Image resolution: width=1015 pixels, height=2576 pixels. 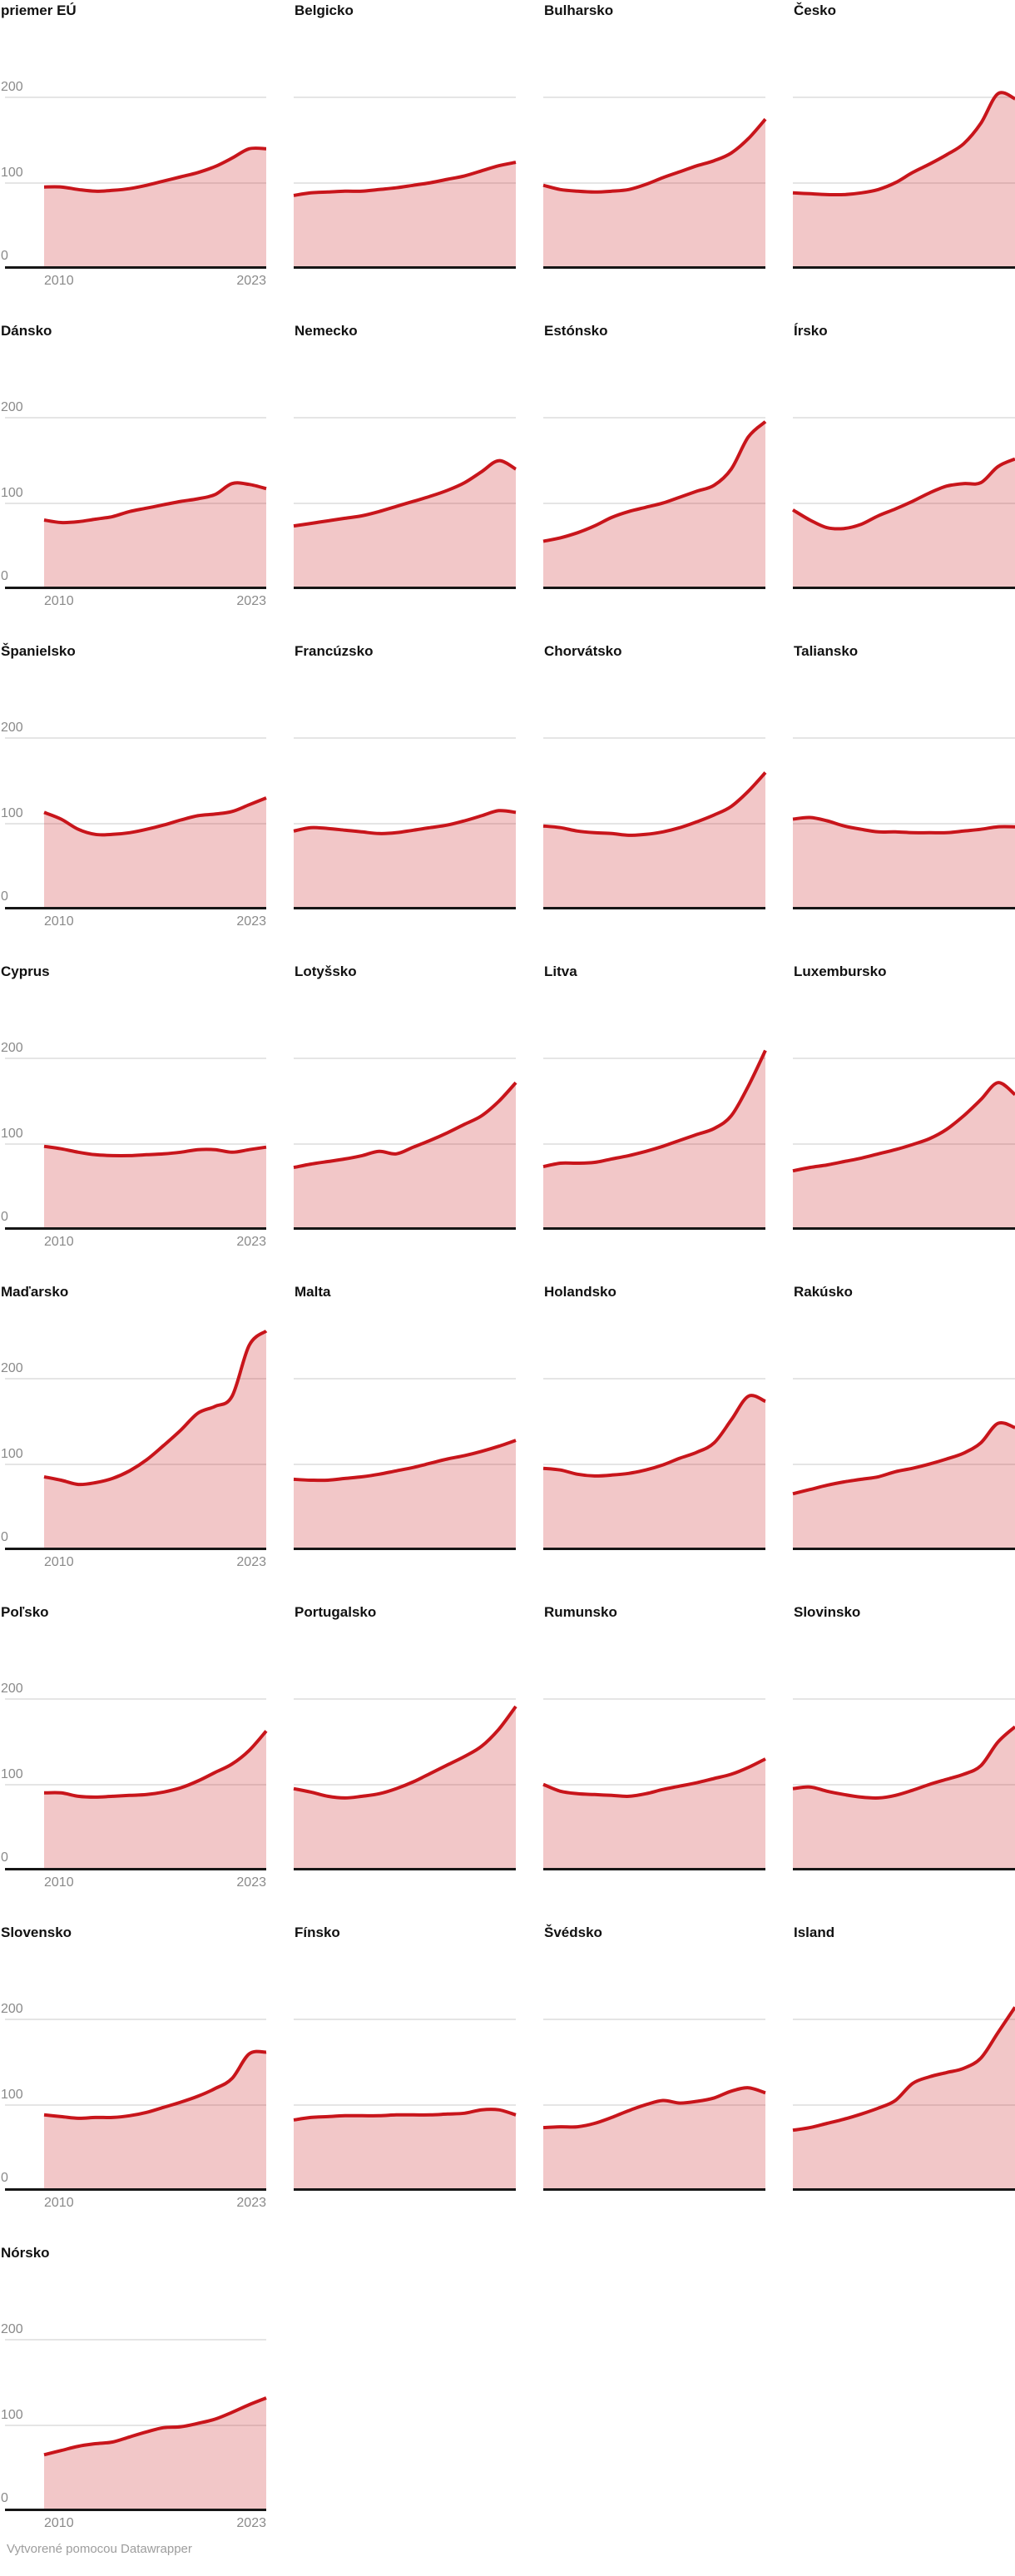 I want to click on x-axis-label-start: 2010, so click(x=59, y=1882).